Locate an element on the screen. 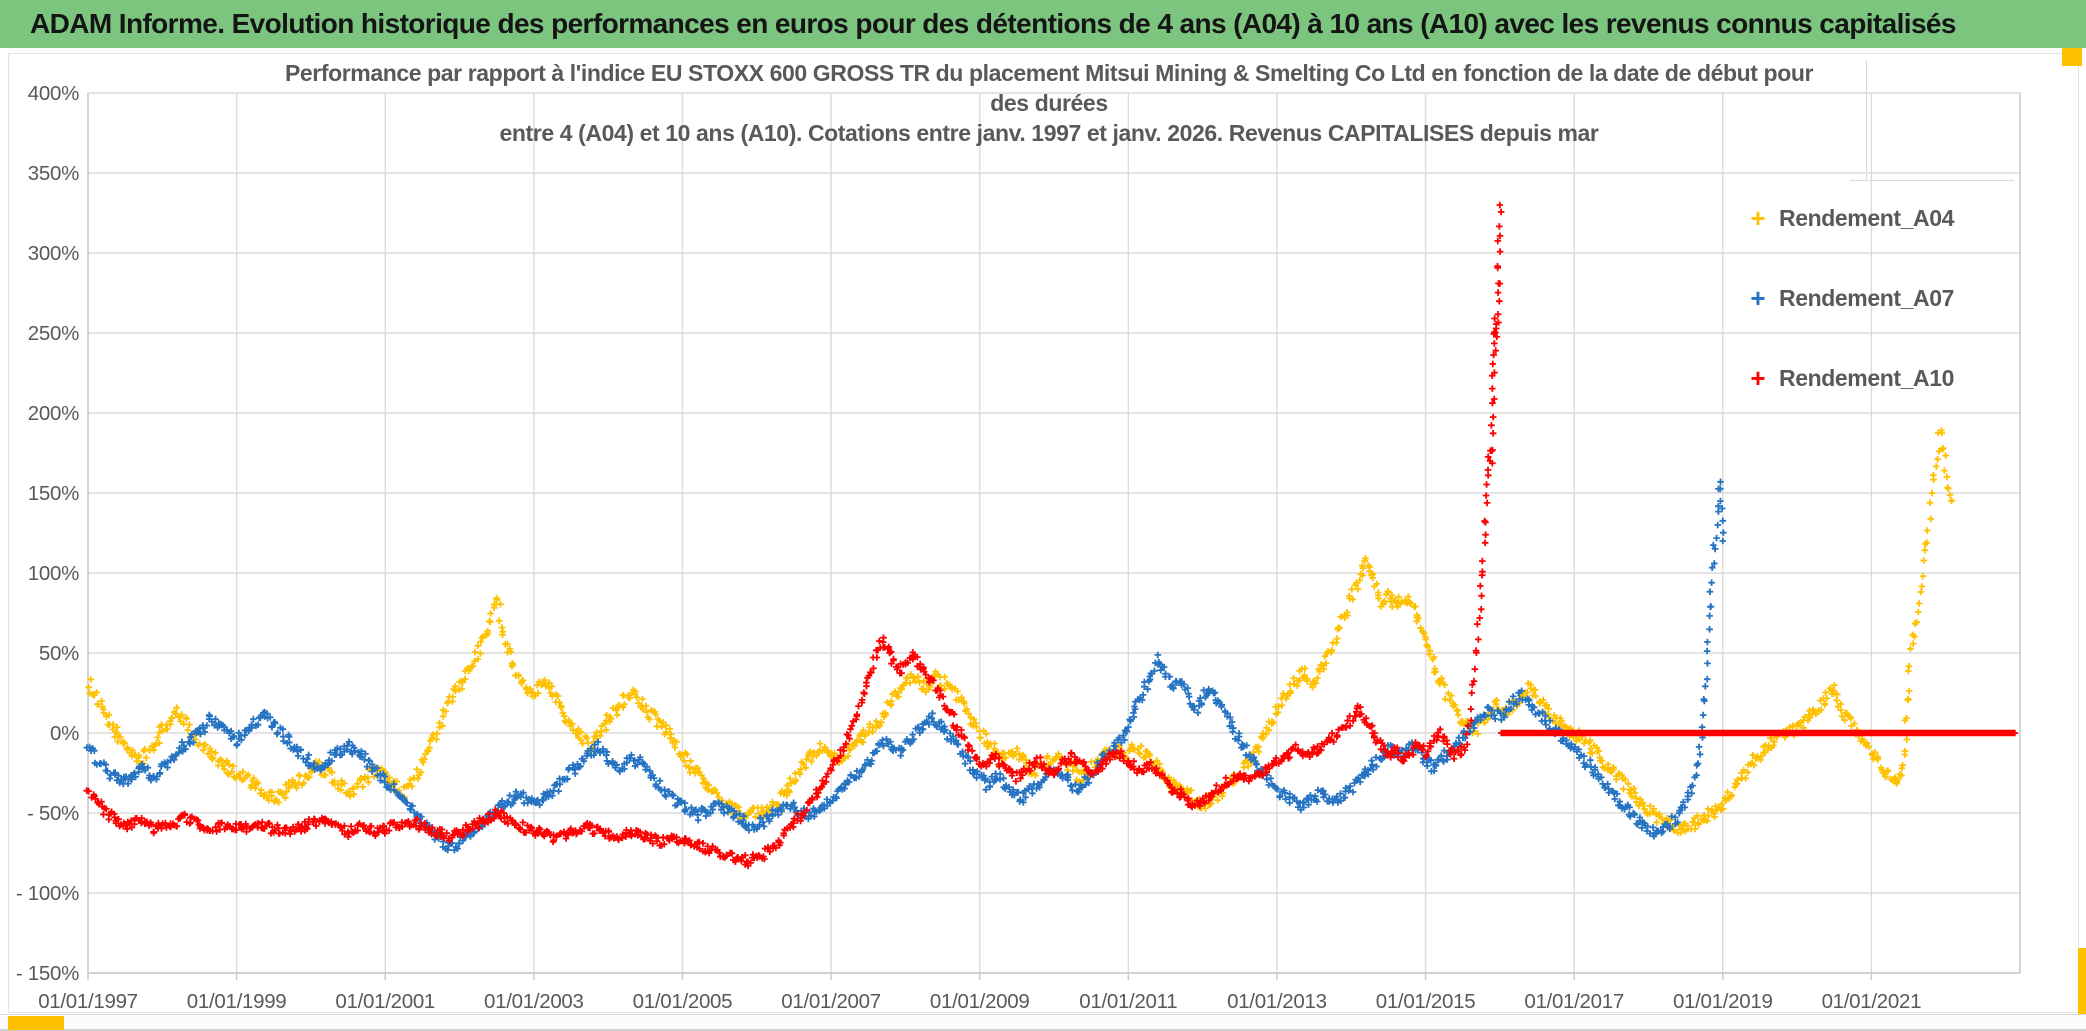  y-axis-label: 50% is located at coordinates (59, 653).